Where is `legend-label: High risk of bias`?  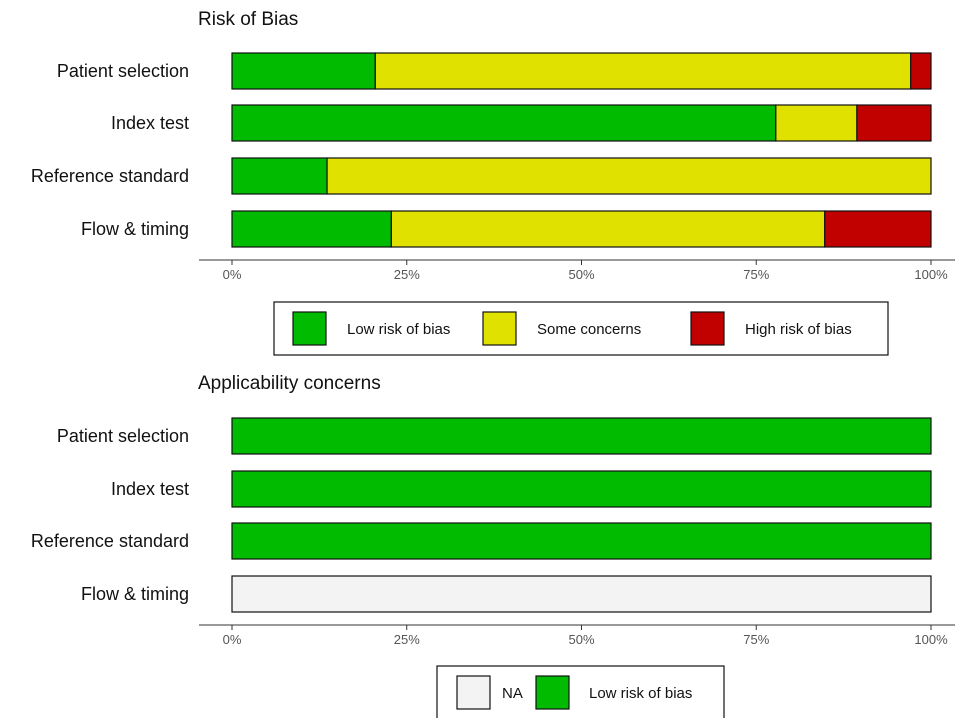 legend-label: High risk of bias is located at coordinates (798, 329).